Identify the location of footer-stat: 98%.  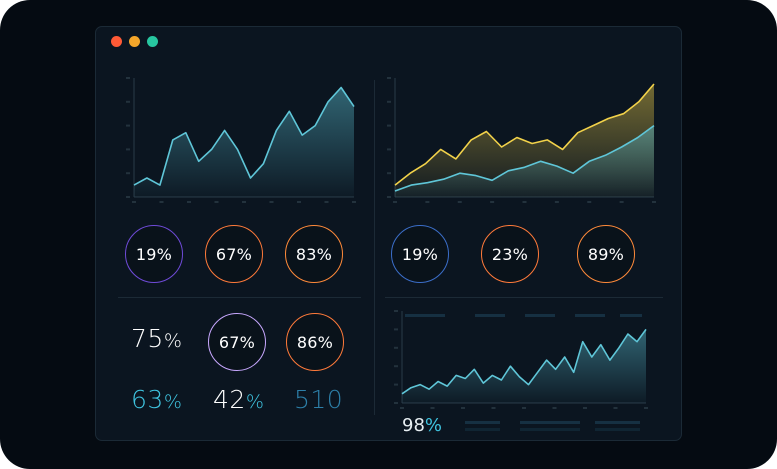
(422, 425).